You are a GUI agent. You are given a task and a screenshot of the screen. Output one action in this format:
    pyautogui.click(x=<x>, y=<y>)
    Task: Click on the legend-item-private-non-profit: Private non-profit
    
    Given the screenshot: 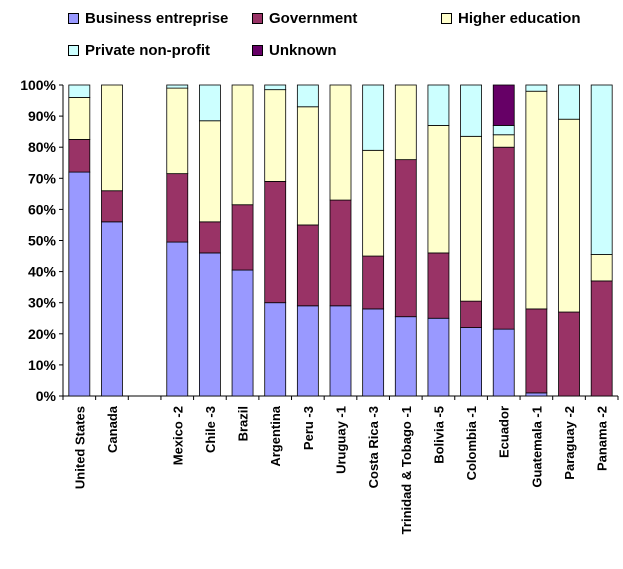 What is the action you would take?
    pyautogui.click(x=139, y=50)
    